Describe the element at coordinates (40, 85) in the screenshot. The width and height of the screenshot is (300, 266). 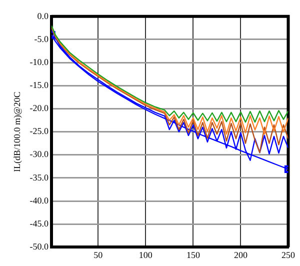
I see `y-tick-label: -15.0` at that location.